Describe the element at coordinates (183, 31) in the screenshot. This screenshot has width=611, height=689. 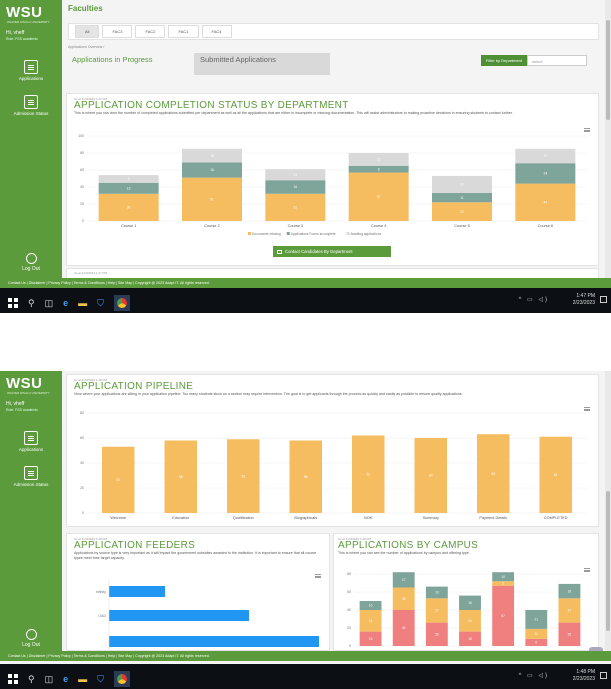
I see `faculty-tab-fac1: FAC1` at that location.